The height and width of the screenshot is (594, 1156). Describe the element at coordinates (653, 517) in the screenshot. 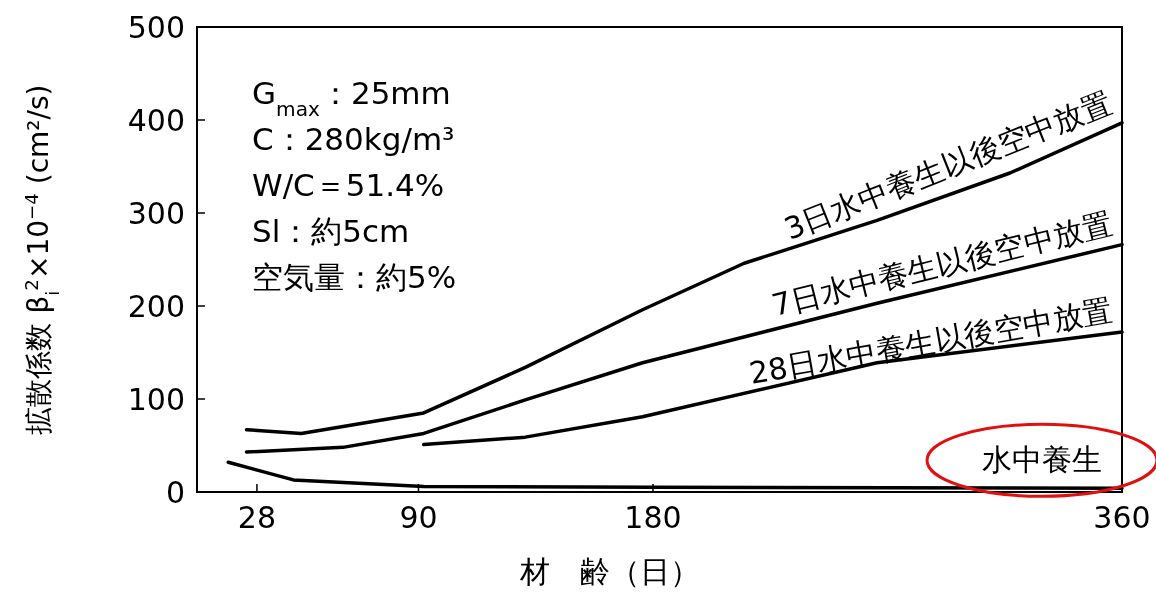

I see `x-tick-label: 180` at that location.